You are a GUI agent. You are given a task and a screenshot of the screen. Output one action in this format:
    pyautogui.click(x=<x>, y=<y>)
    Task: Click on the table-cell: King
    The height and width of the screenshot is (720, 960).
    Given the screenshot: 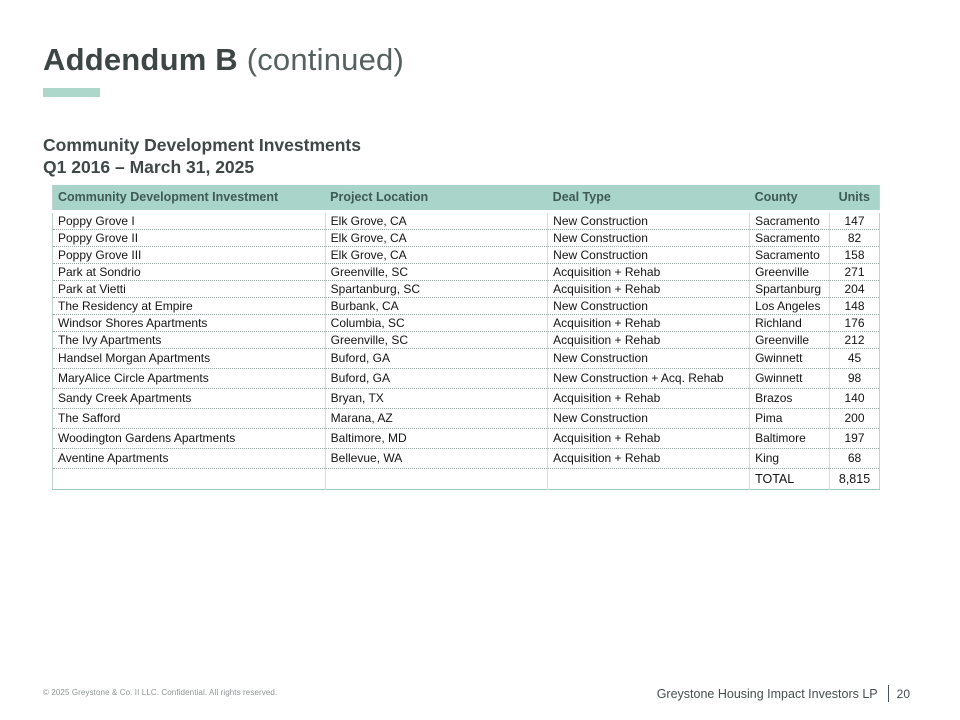 What is the action you would take?
    pyautogui.click(x=789, y=457)
    